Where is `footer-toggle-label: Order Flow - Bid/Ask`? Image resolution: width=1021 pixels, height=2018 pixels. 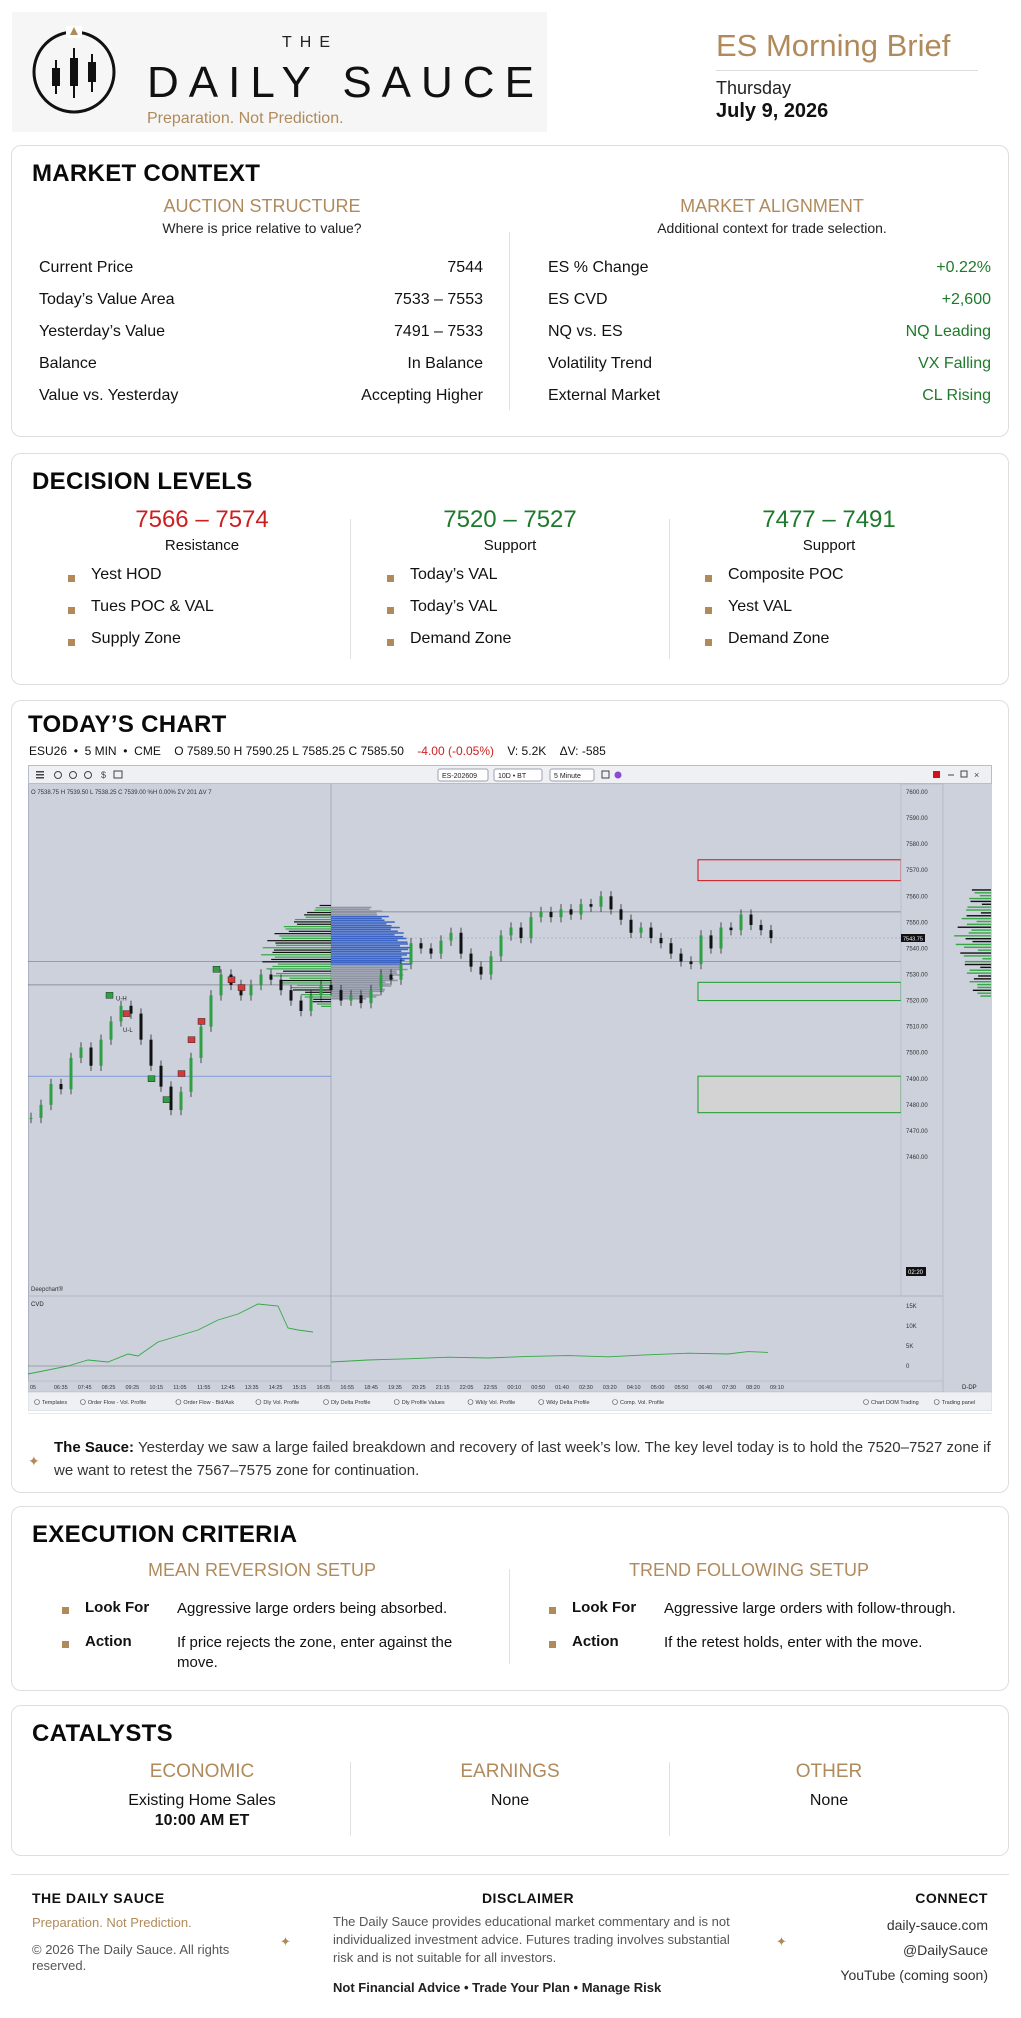
footer-toggle-label: Order Flow - Bid/Ask is located at coordinates (208, 1403).